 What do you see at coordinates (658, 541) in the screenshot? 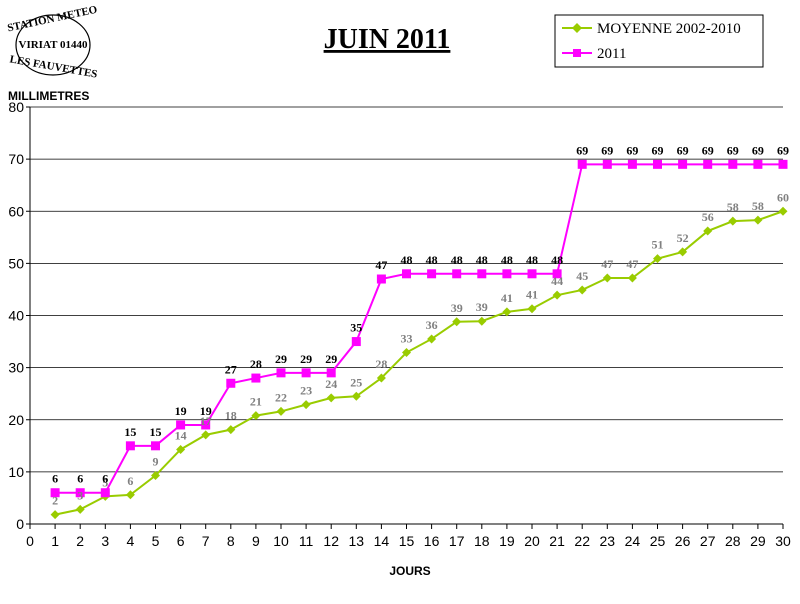
I see `x-tick-label: 25` at bounding box center [658, 541].